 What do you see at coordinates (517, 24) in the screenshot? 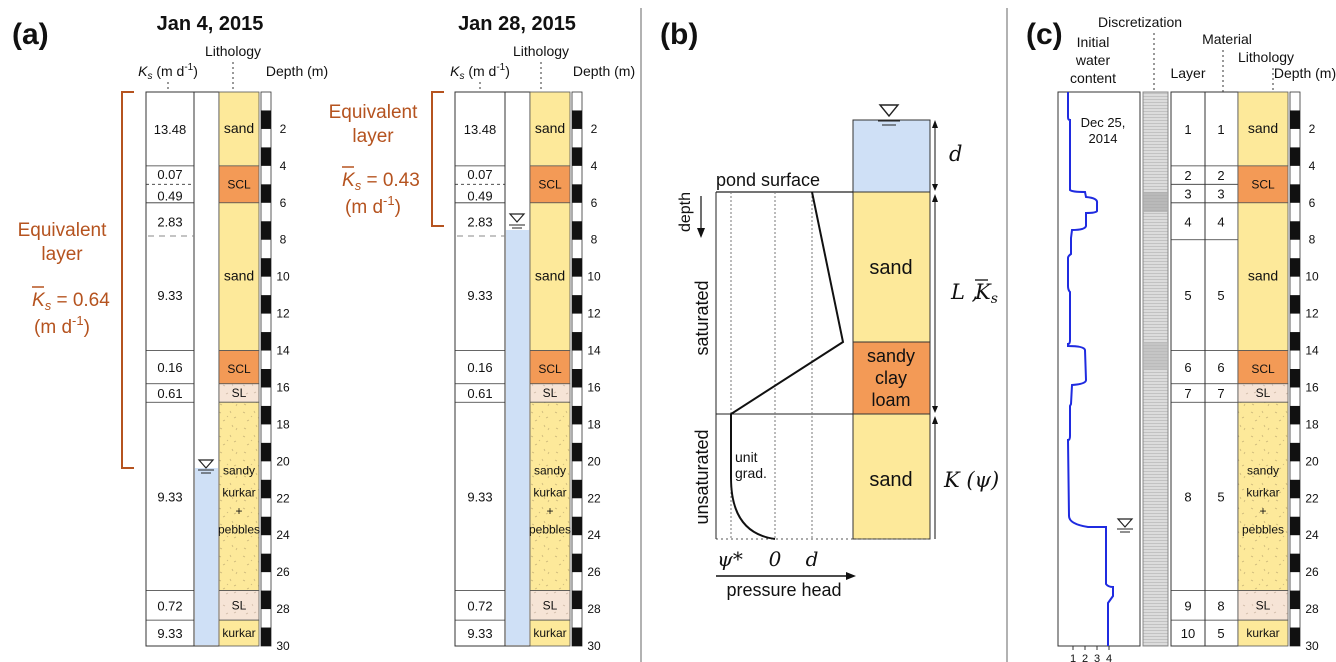
I see `date-title-jan28: Jan 28, 2015` at bounding box center [517, 24].